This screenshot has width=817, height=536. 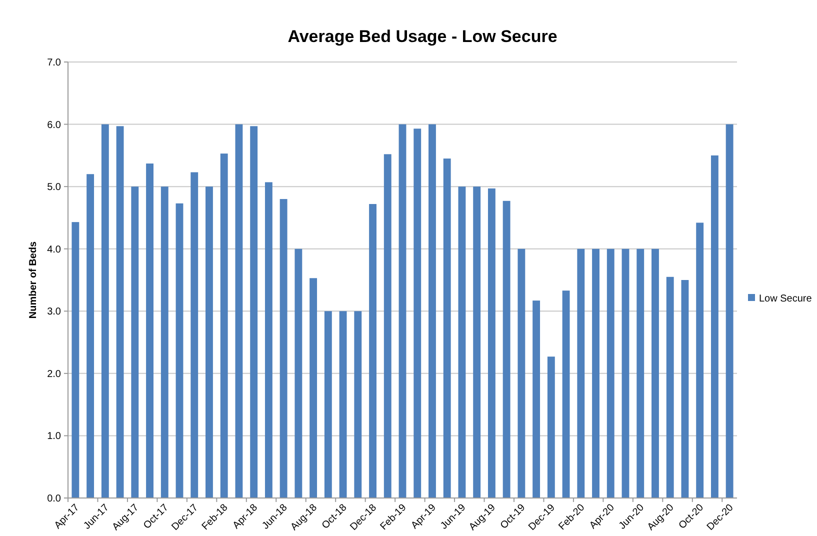 I want to click on y-tick-label: 3.0, so click(x=54, y=312).